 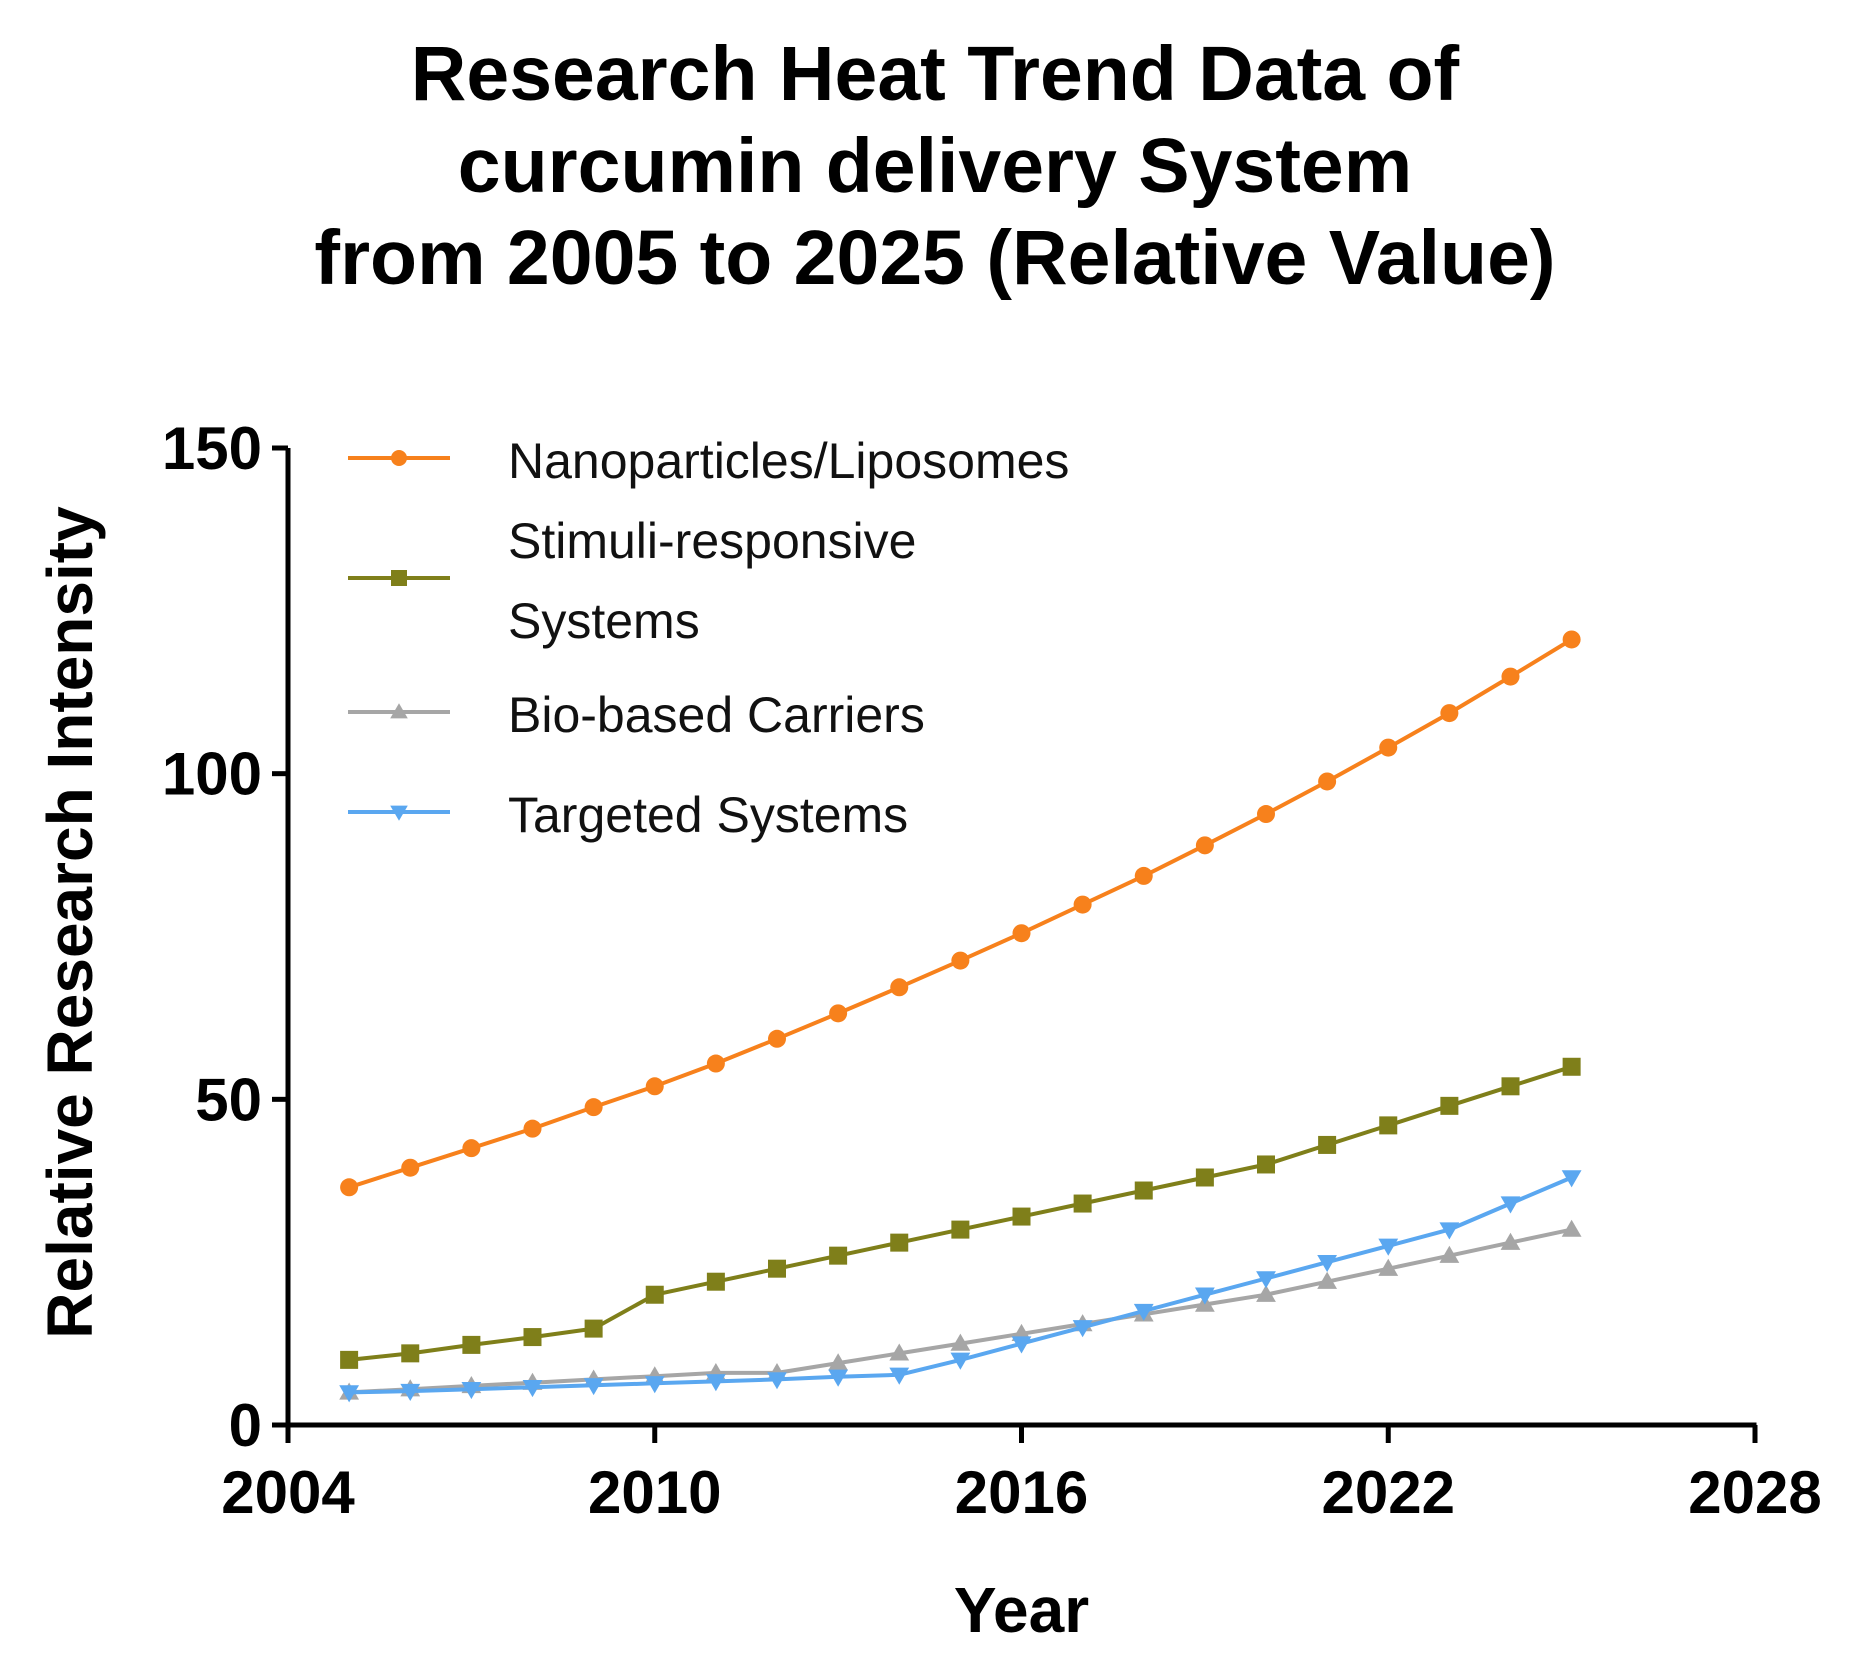 I want to click on y-tick-label: 50, so click(x=228, y=1099).